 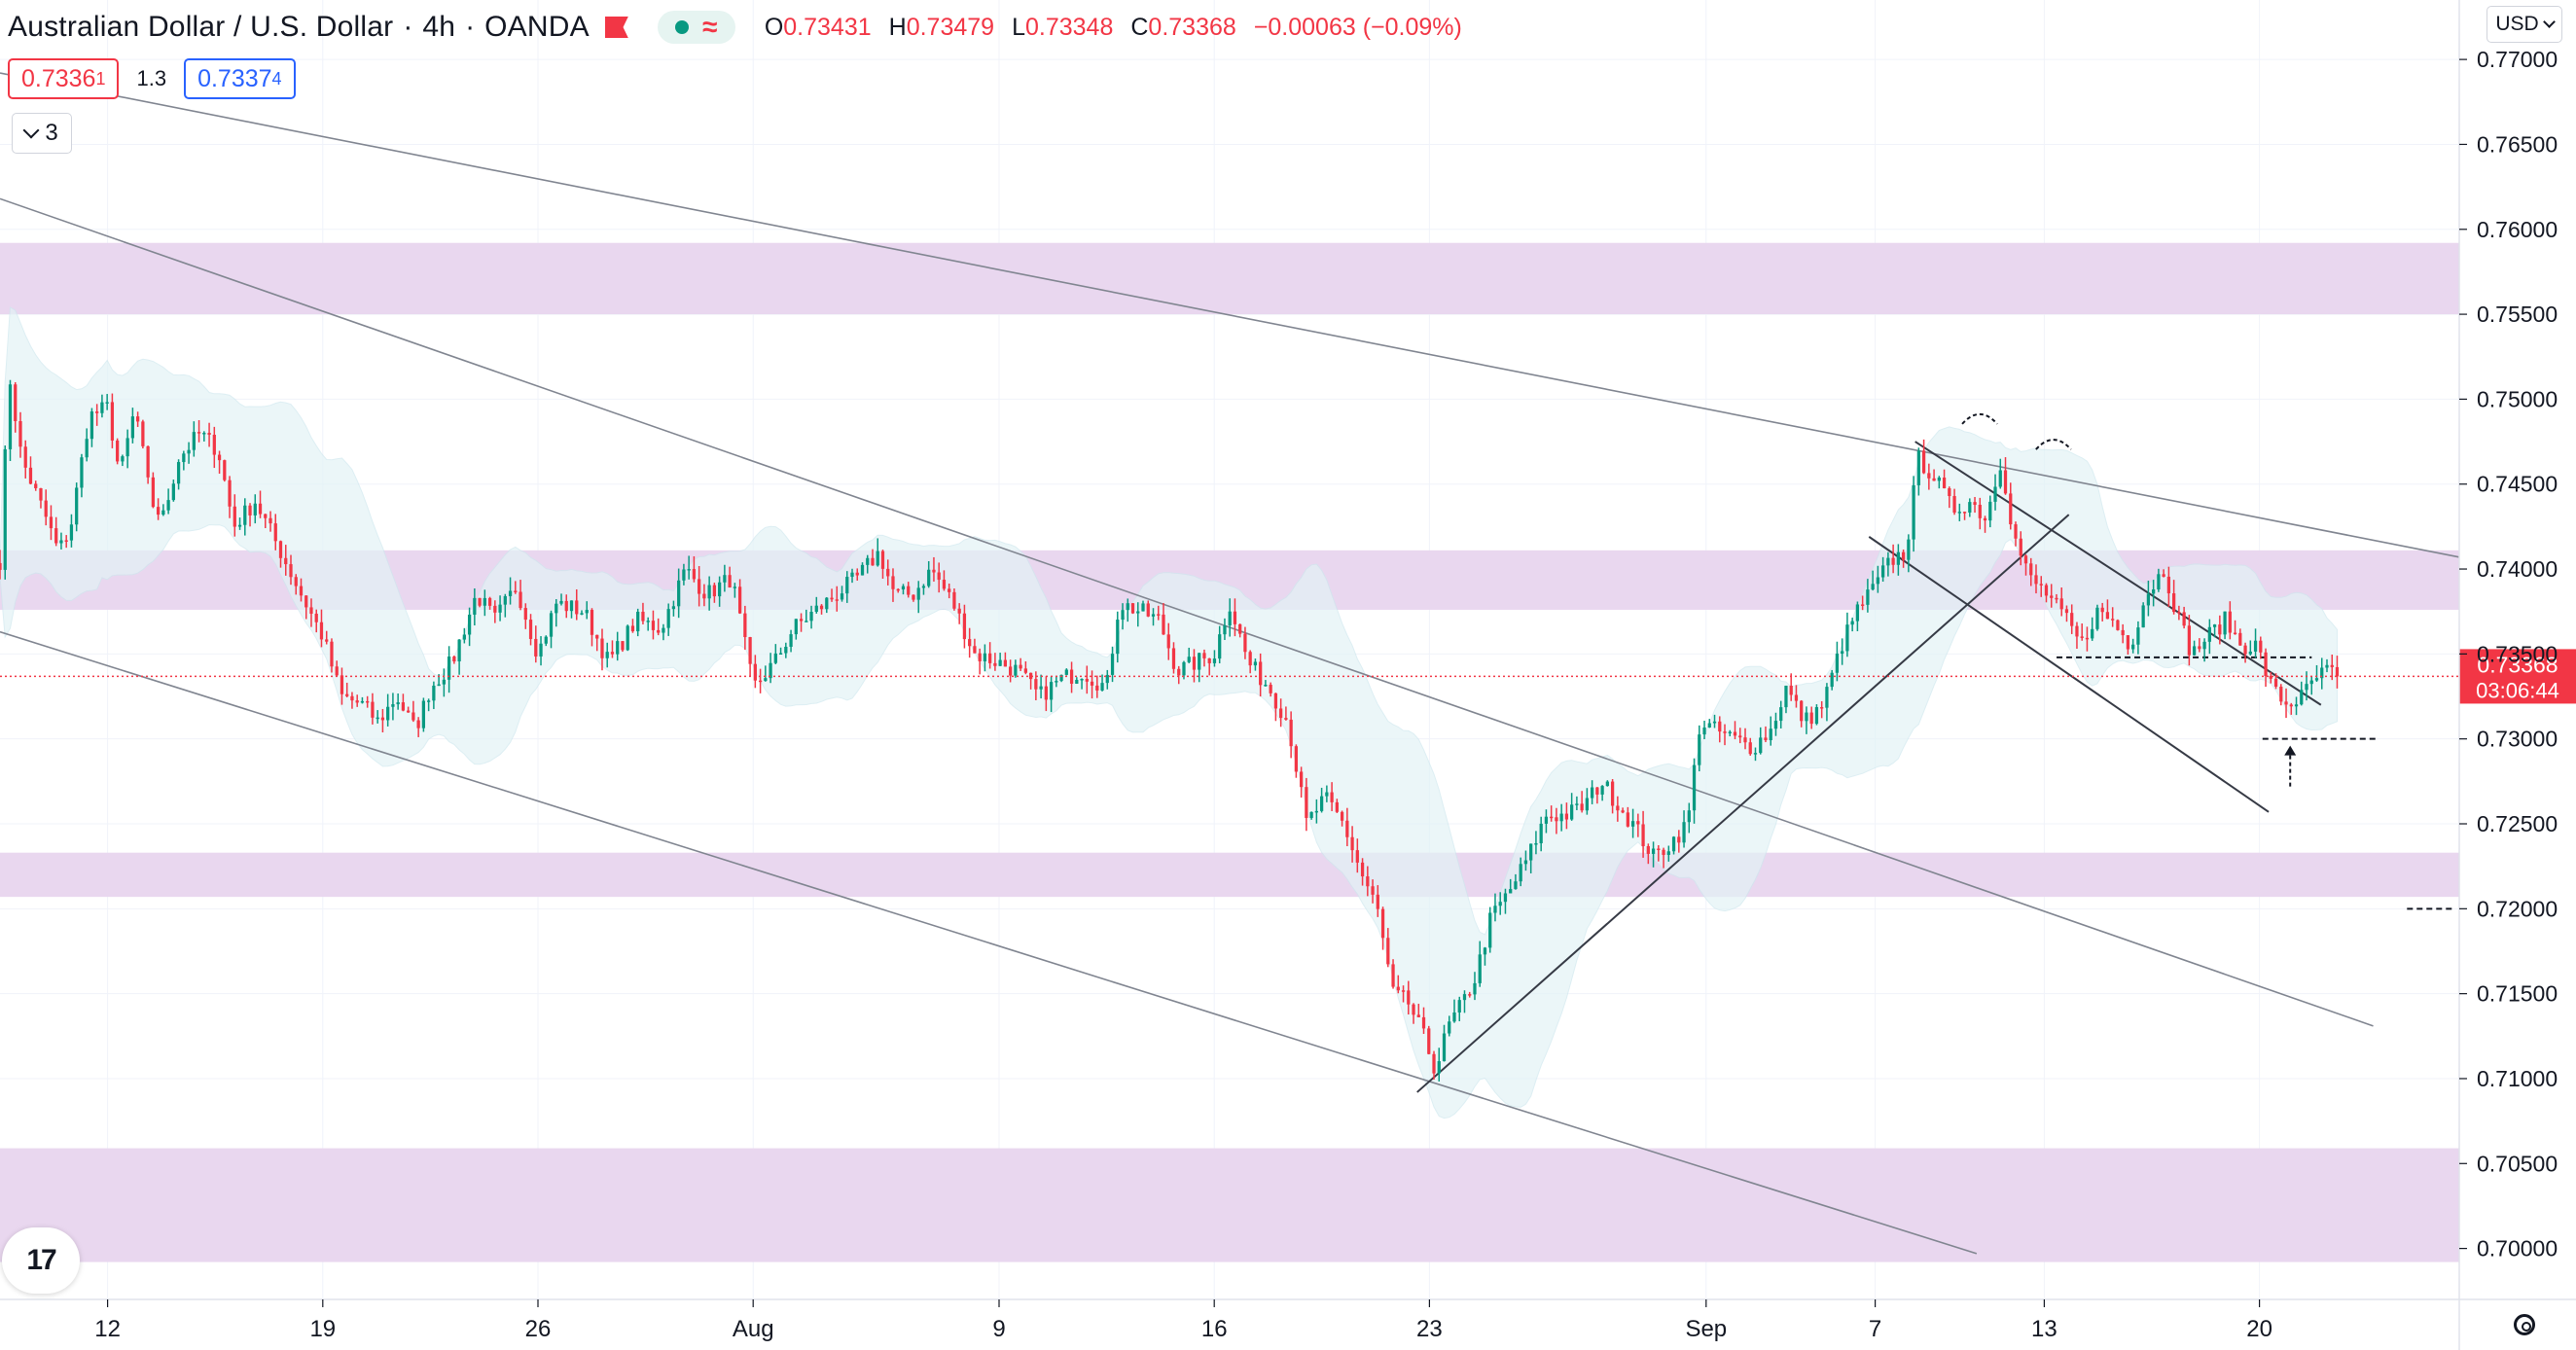 What do you see at coordinates (537, 27) in the screenshot?
I see `broker-label: OANDA` at bounding box center [537, 27].